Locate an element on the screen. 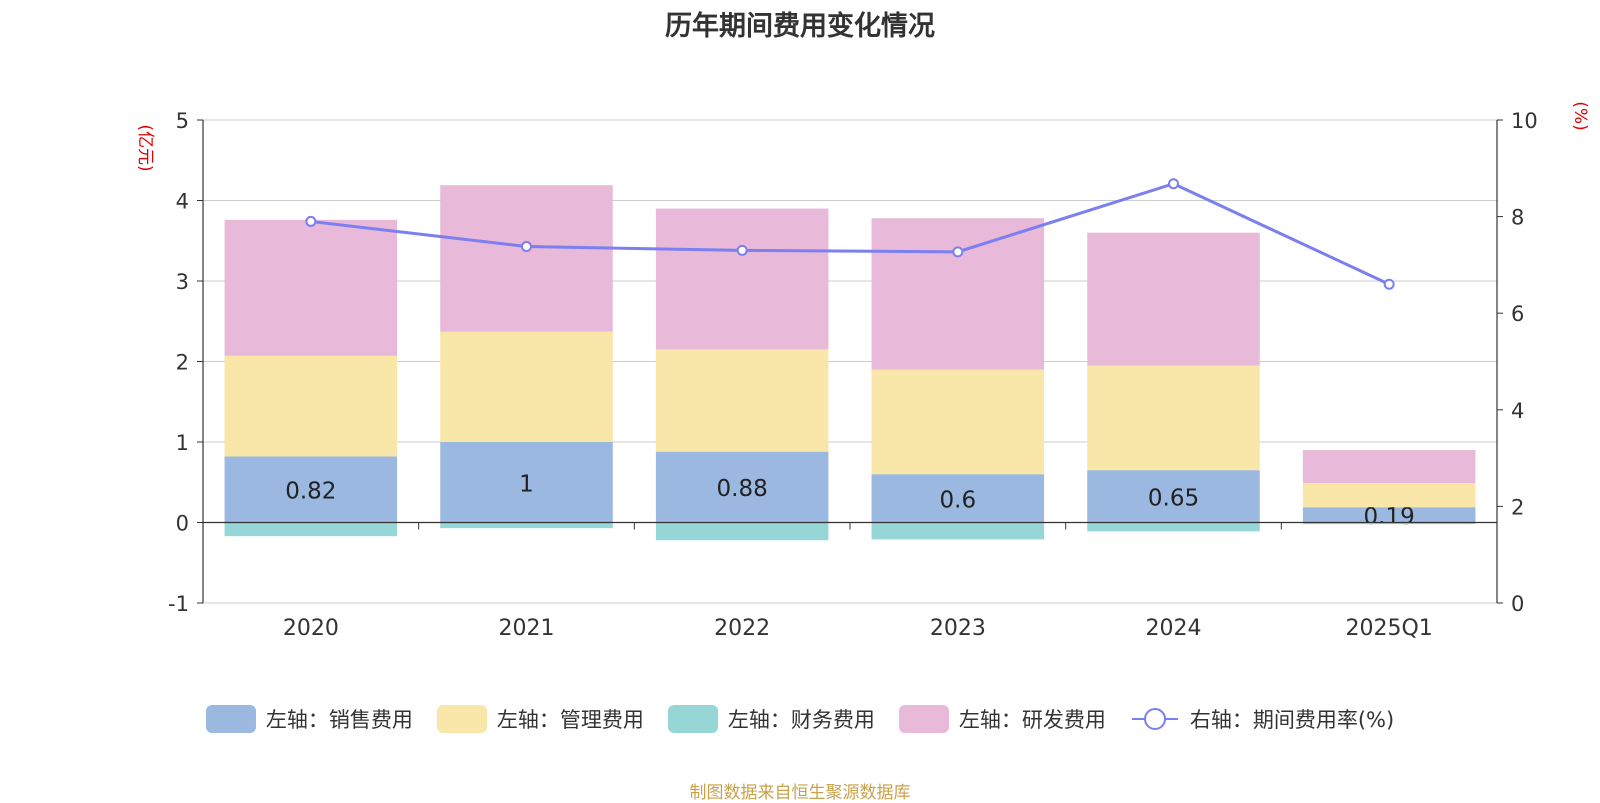 The width and height of the screenshot is (1600, 803). legend-item: 右轴：期间费用率(%) is located at coordinates (1262, 719).